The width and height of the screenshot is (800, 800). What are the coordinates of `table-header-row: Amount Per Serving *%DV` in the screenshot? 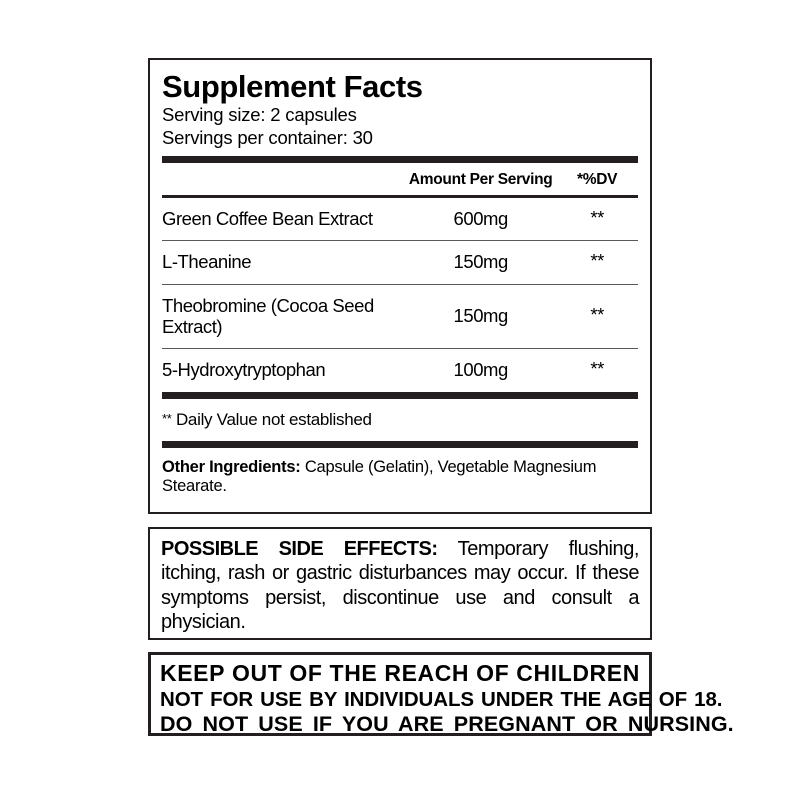 It's located at (400, 179).